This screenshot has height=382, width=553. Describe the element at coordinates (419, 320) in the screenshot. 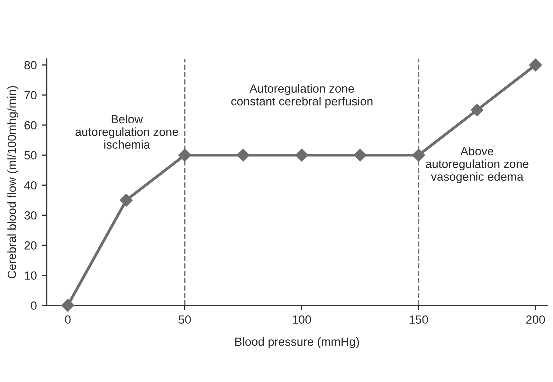

I see `x-tick-label: 150` at that location.